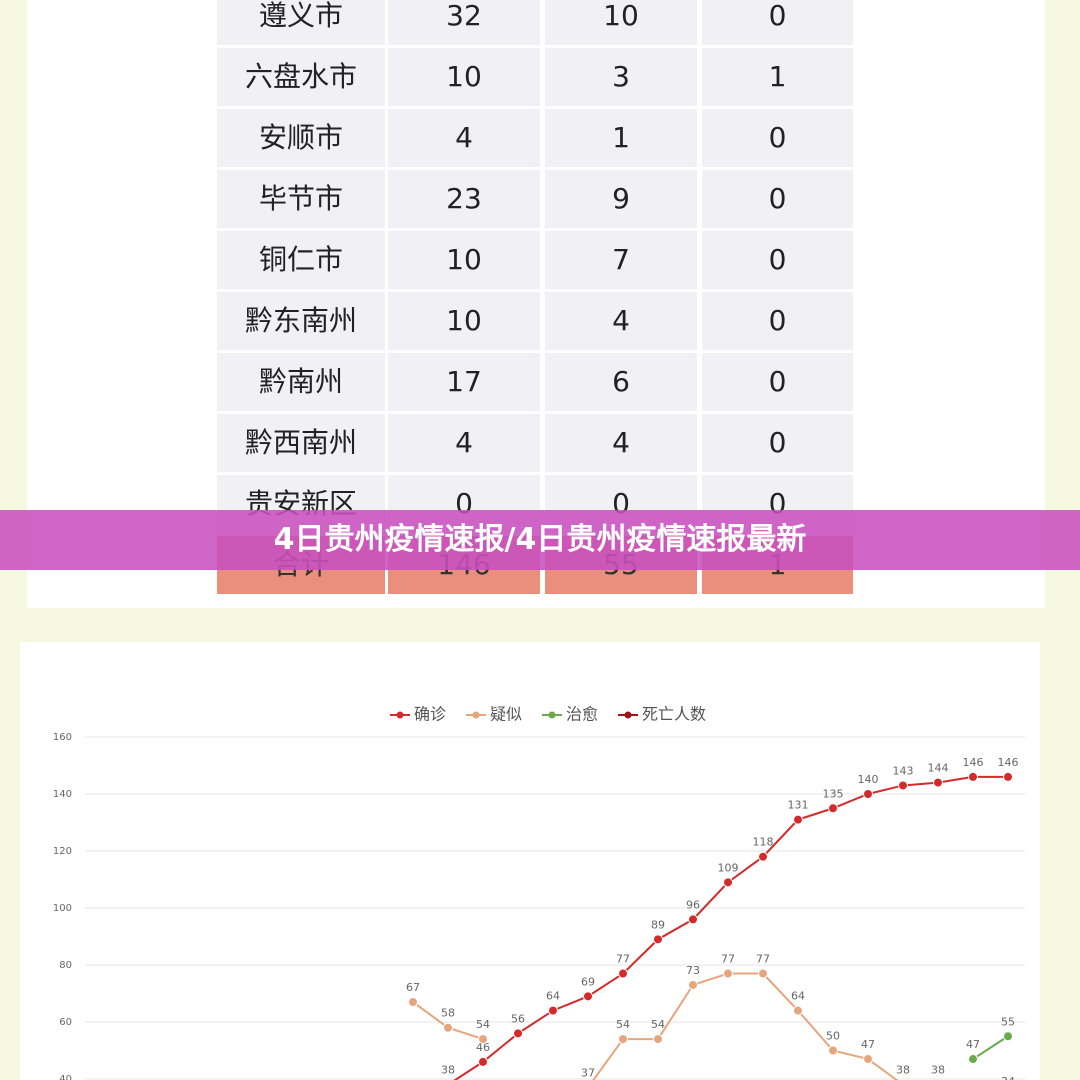 The width and height of the screenshot is (1080, 1080). What do you see at coordinates (553, 996) in the screenshot?
I see `value-label: 64` at bounding box center [553, 996].